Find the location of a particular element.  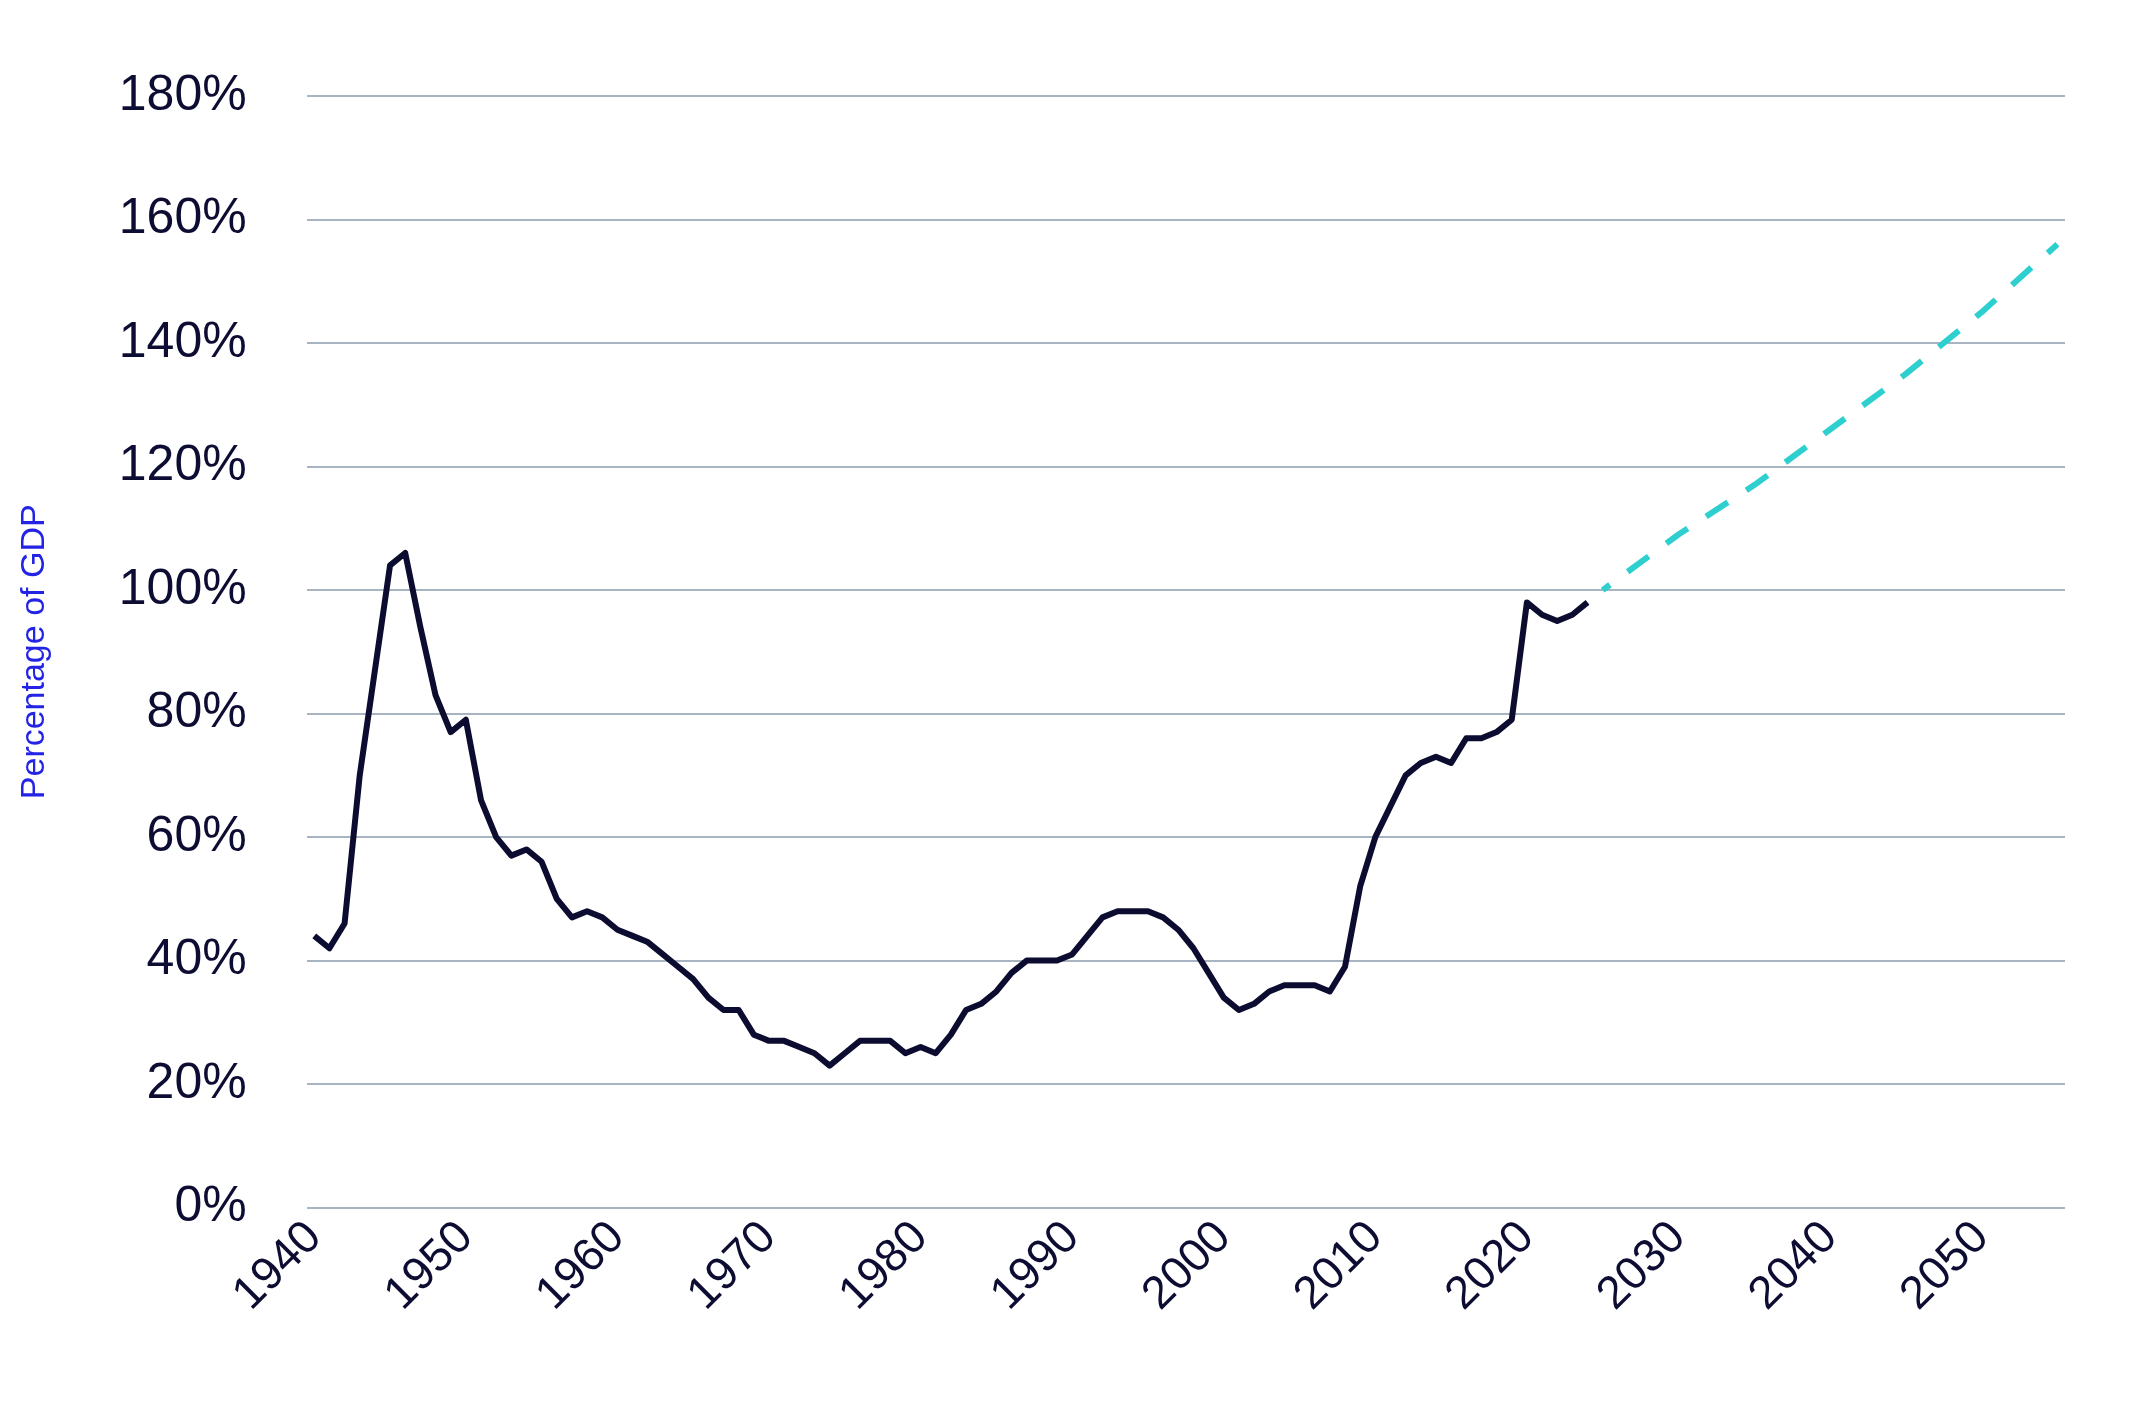

y-axis-title: Percentage of GDP is located at coordinates (31, 652).